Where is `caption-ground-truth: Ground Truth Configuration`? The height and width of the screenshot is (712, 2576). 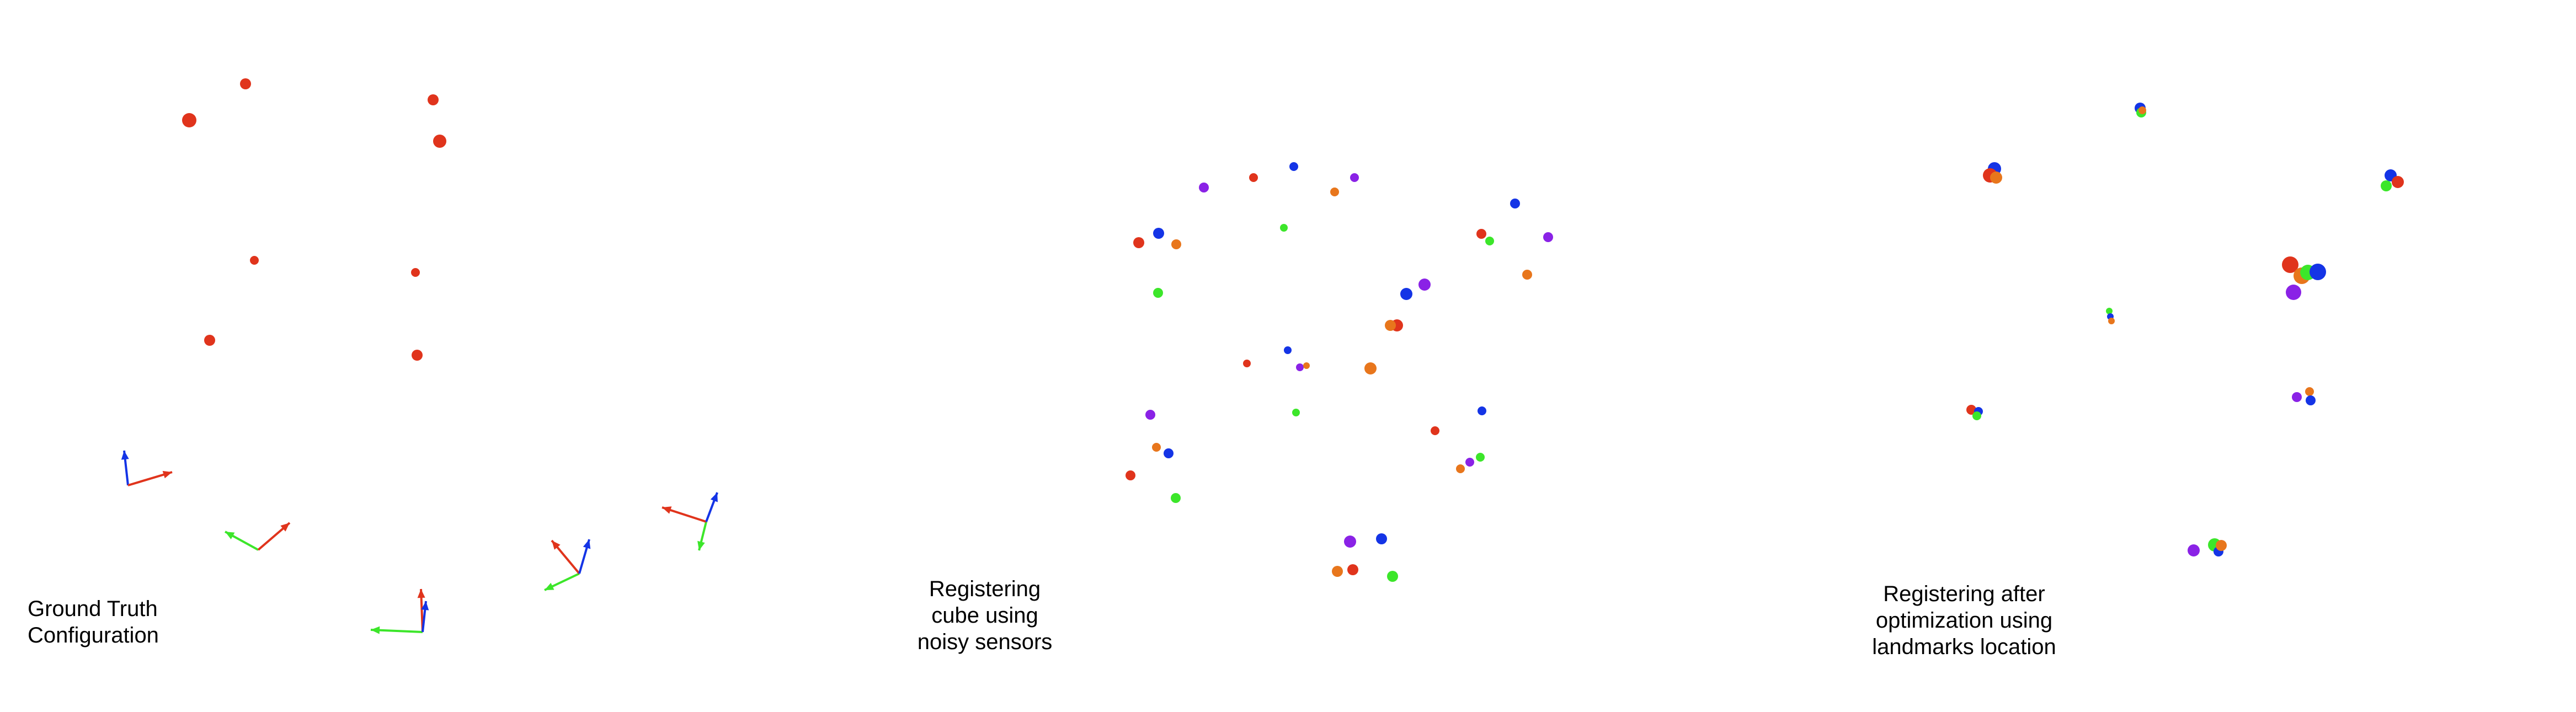
caption-ground-truth: Ground Truth Configuration is located at coordinates (93, 622).